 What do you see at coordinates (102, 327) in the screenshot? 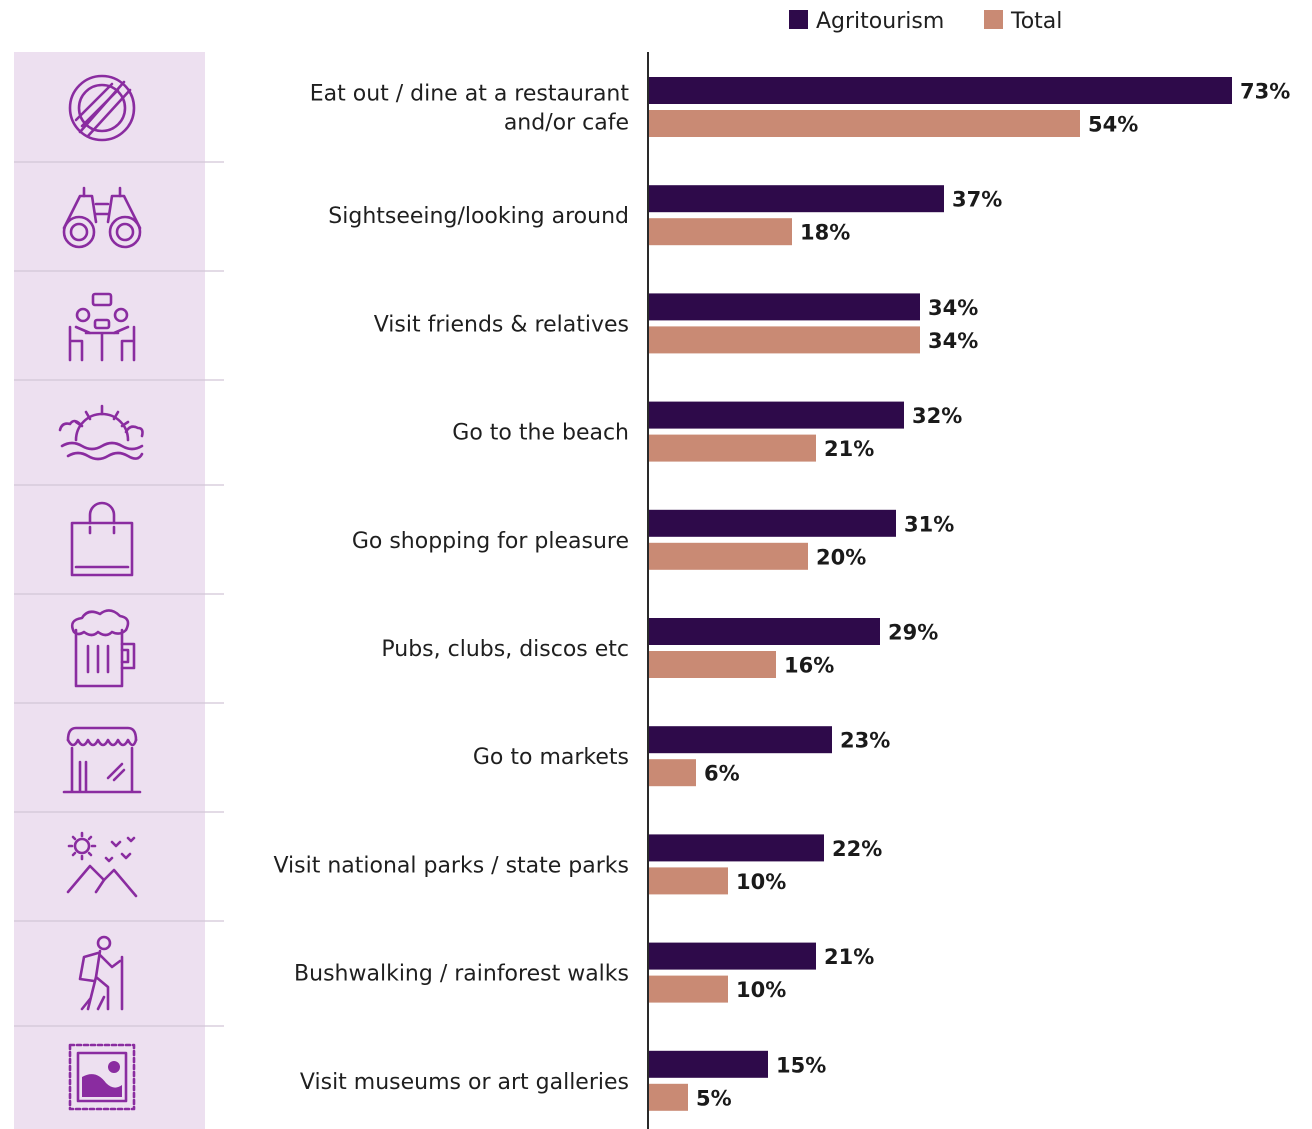
I see `friends-meeting-icon` at bounding box center [102, 327].